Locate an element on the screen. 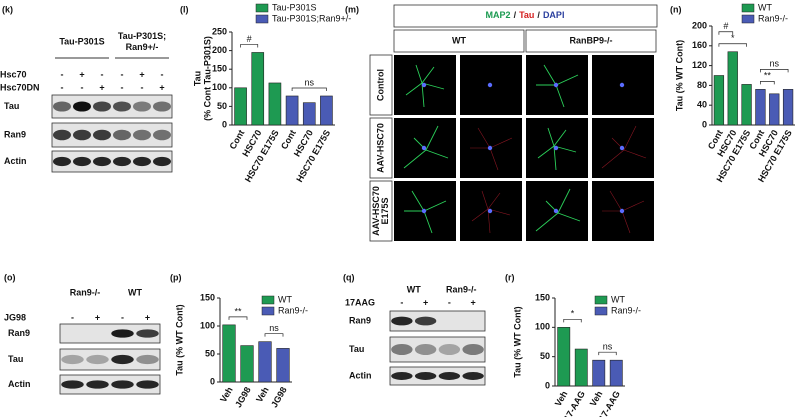  y-tick-label: 250 is located at coordinates (219, 31).